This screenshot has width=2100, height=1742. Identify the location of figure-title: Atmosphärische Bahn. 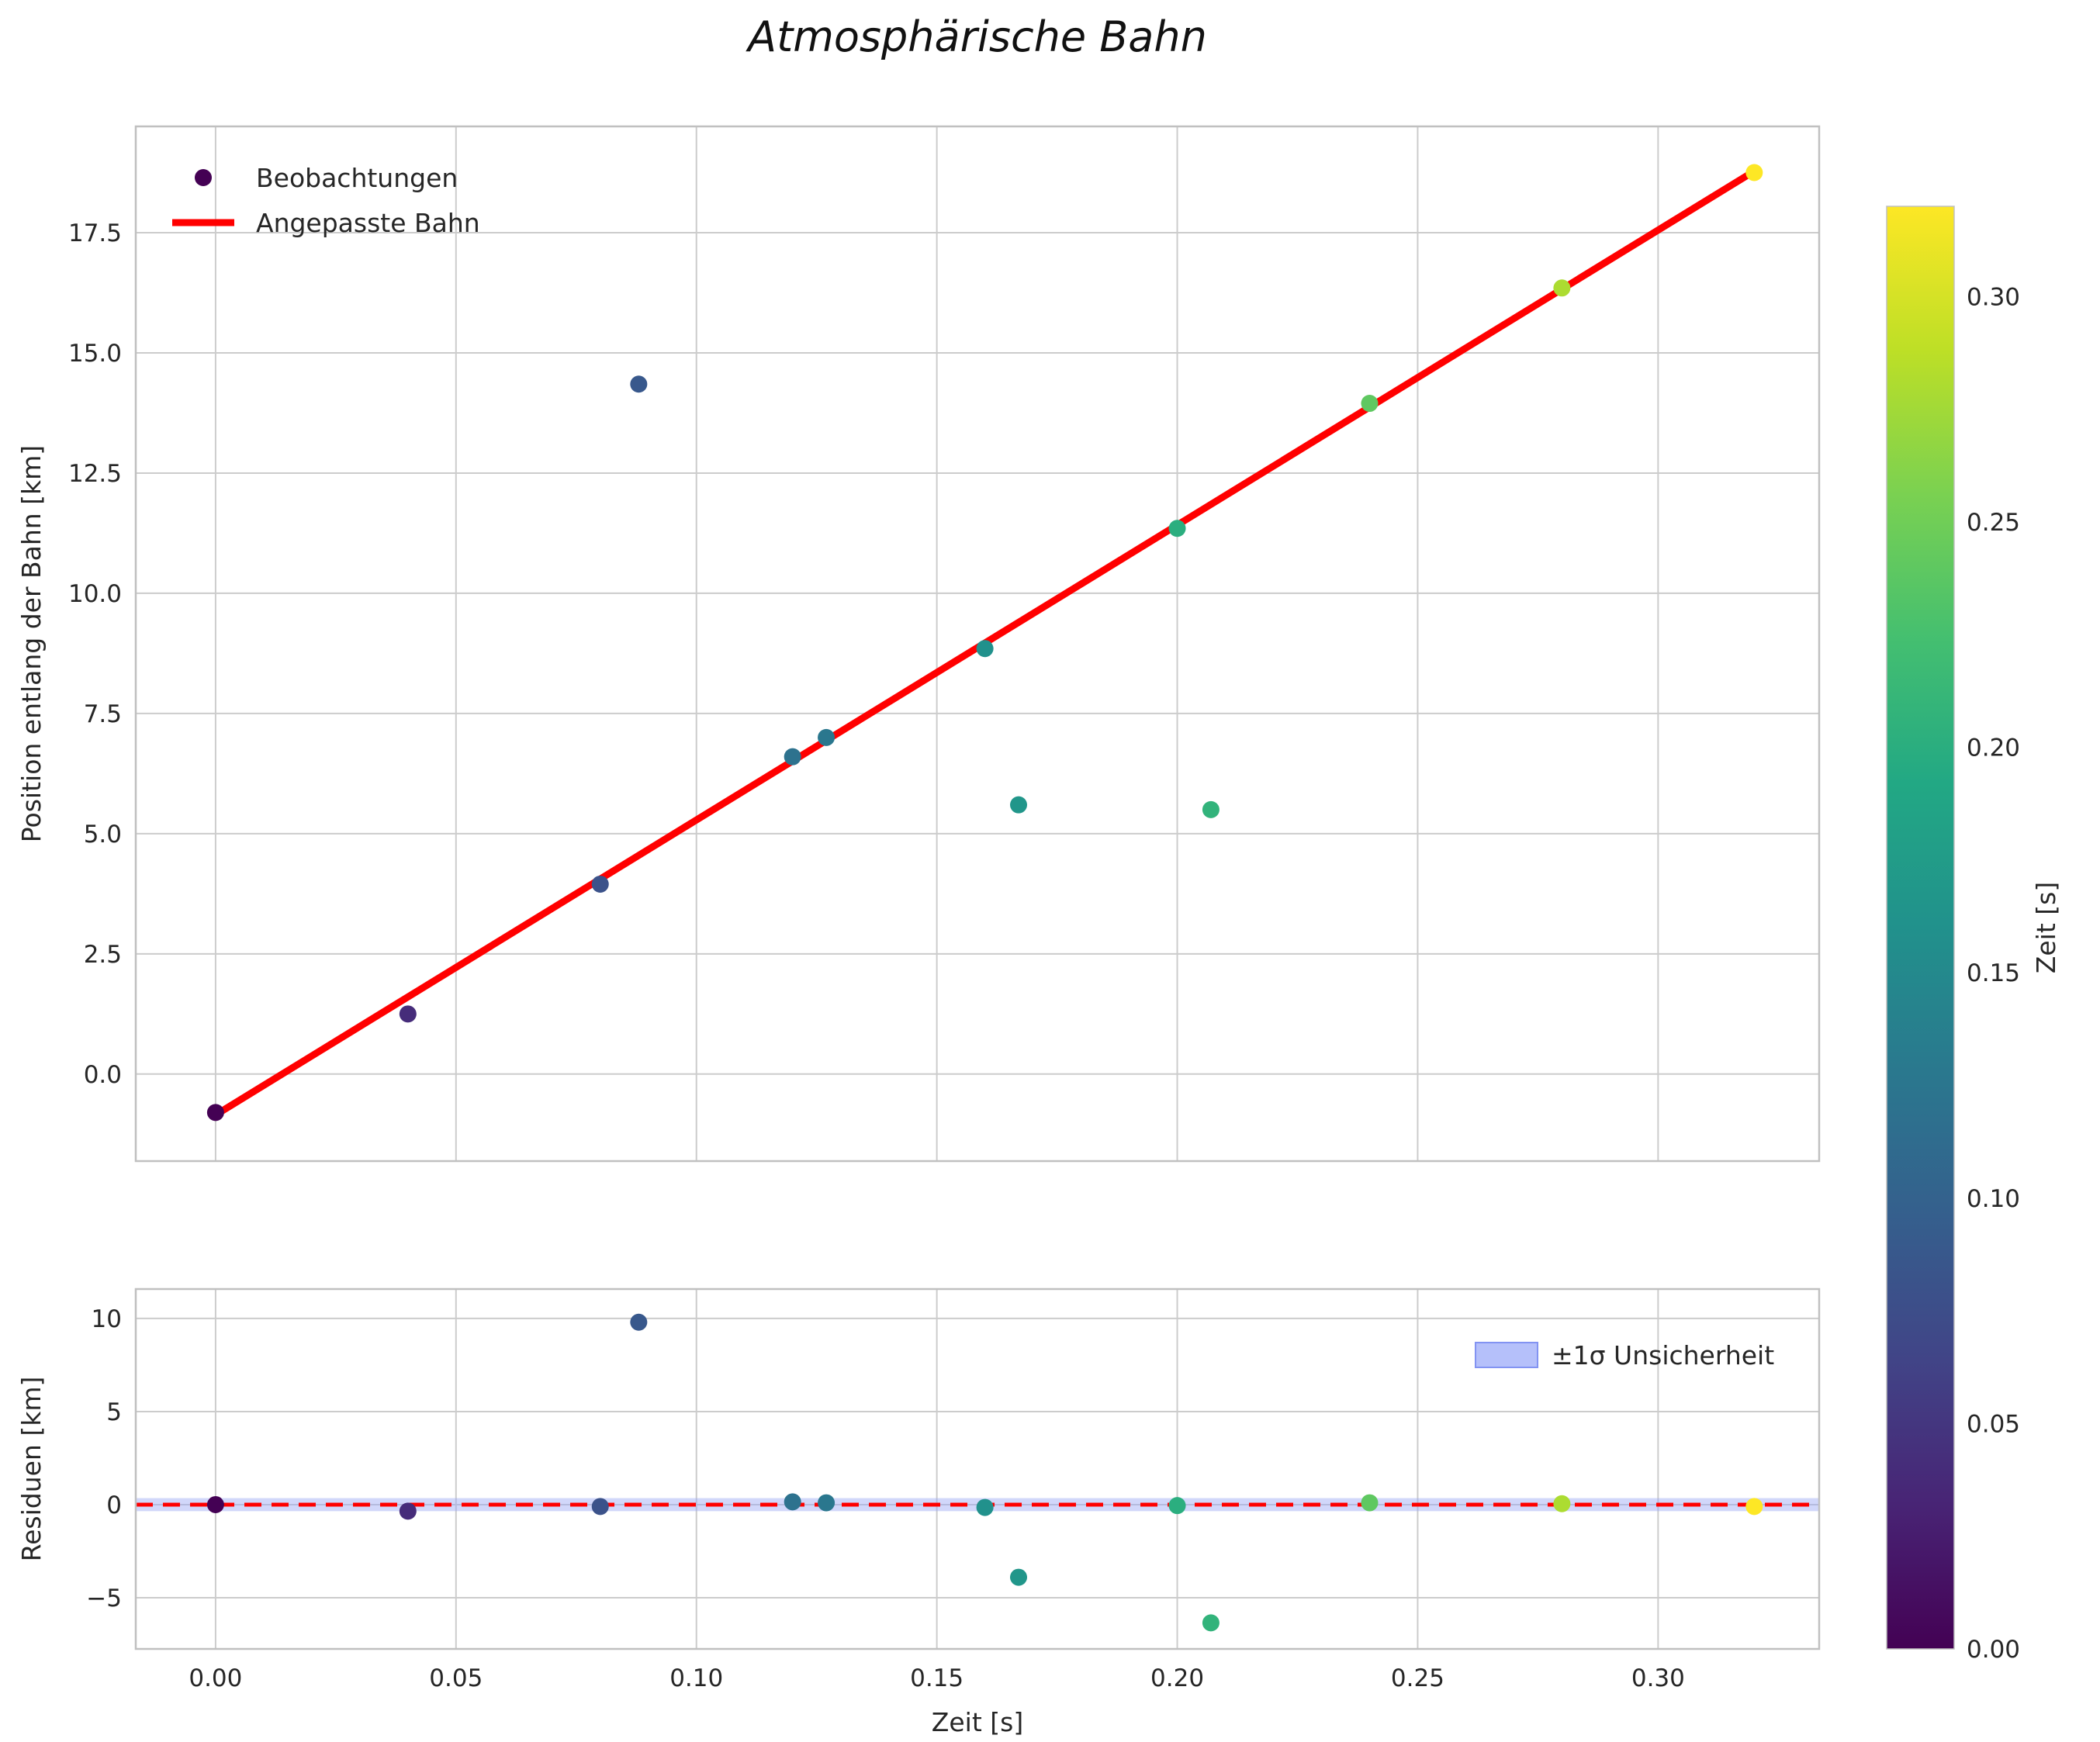
(977, 36).